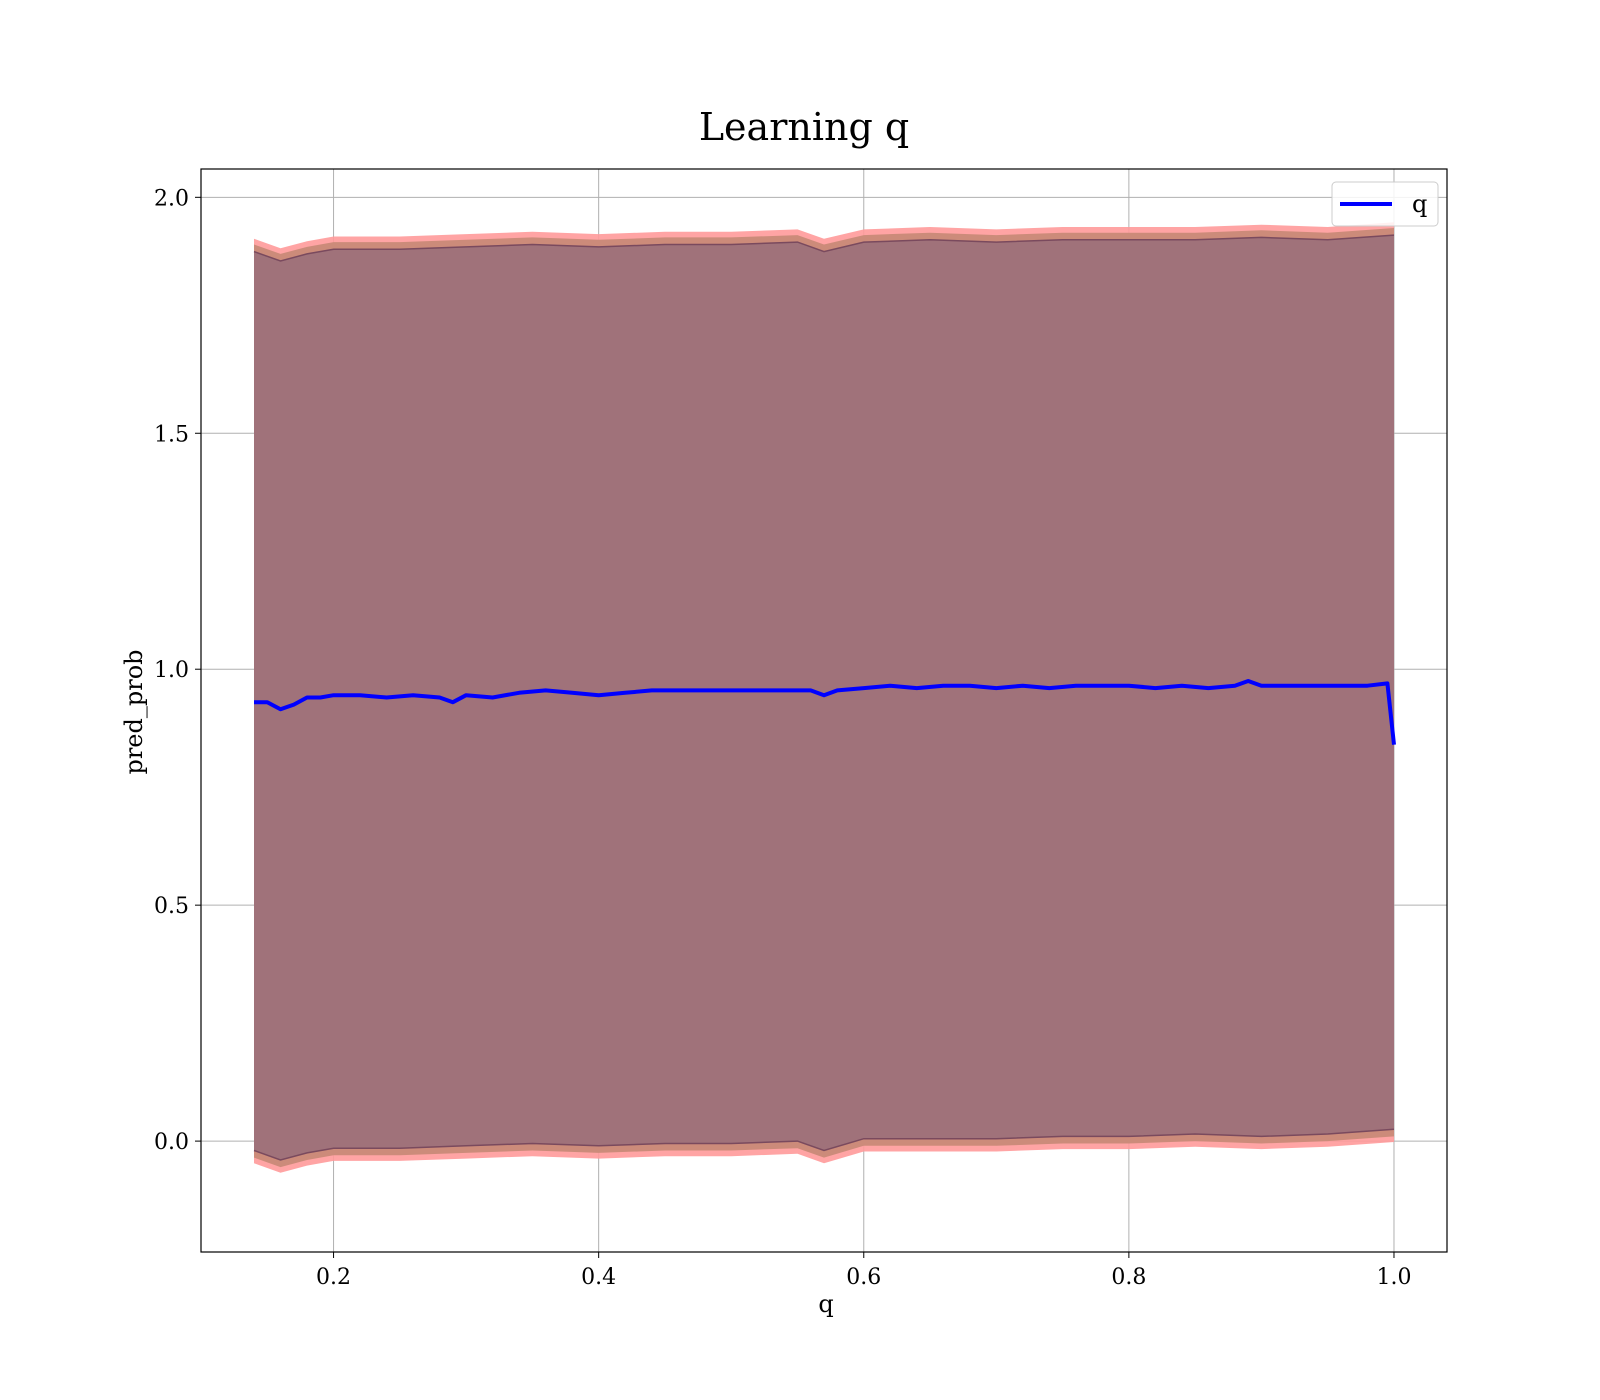  I want to click on line-layer, so click(825, 712).